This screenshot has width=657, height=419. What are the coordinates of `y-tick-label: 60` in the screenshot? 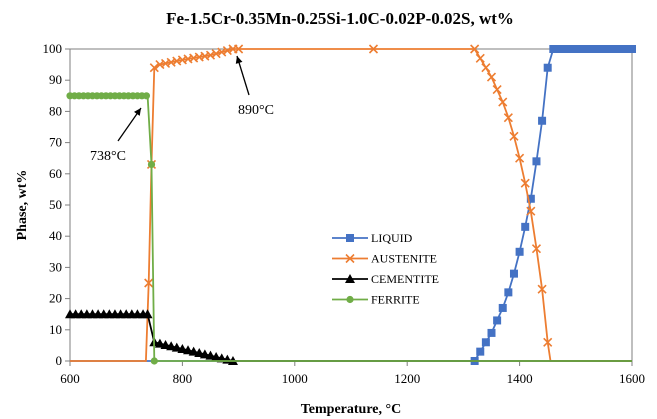 It's located at (55, 173).